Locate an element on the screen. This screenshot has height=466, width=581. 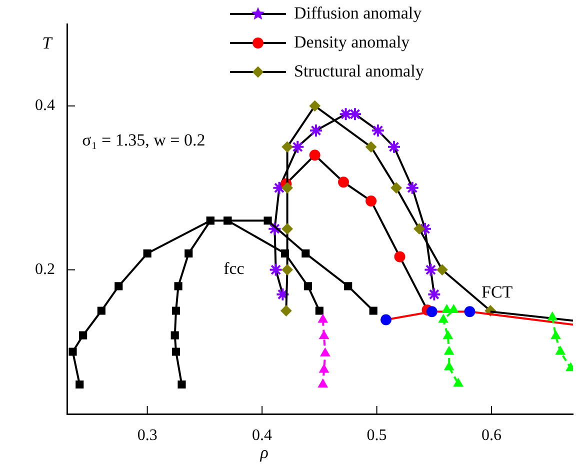
legend-label: Diffusion anomaly is located at coordinates (358, 12).